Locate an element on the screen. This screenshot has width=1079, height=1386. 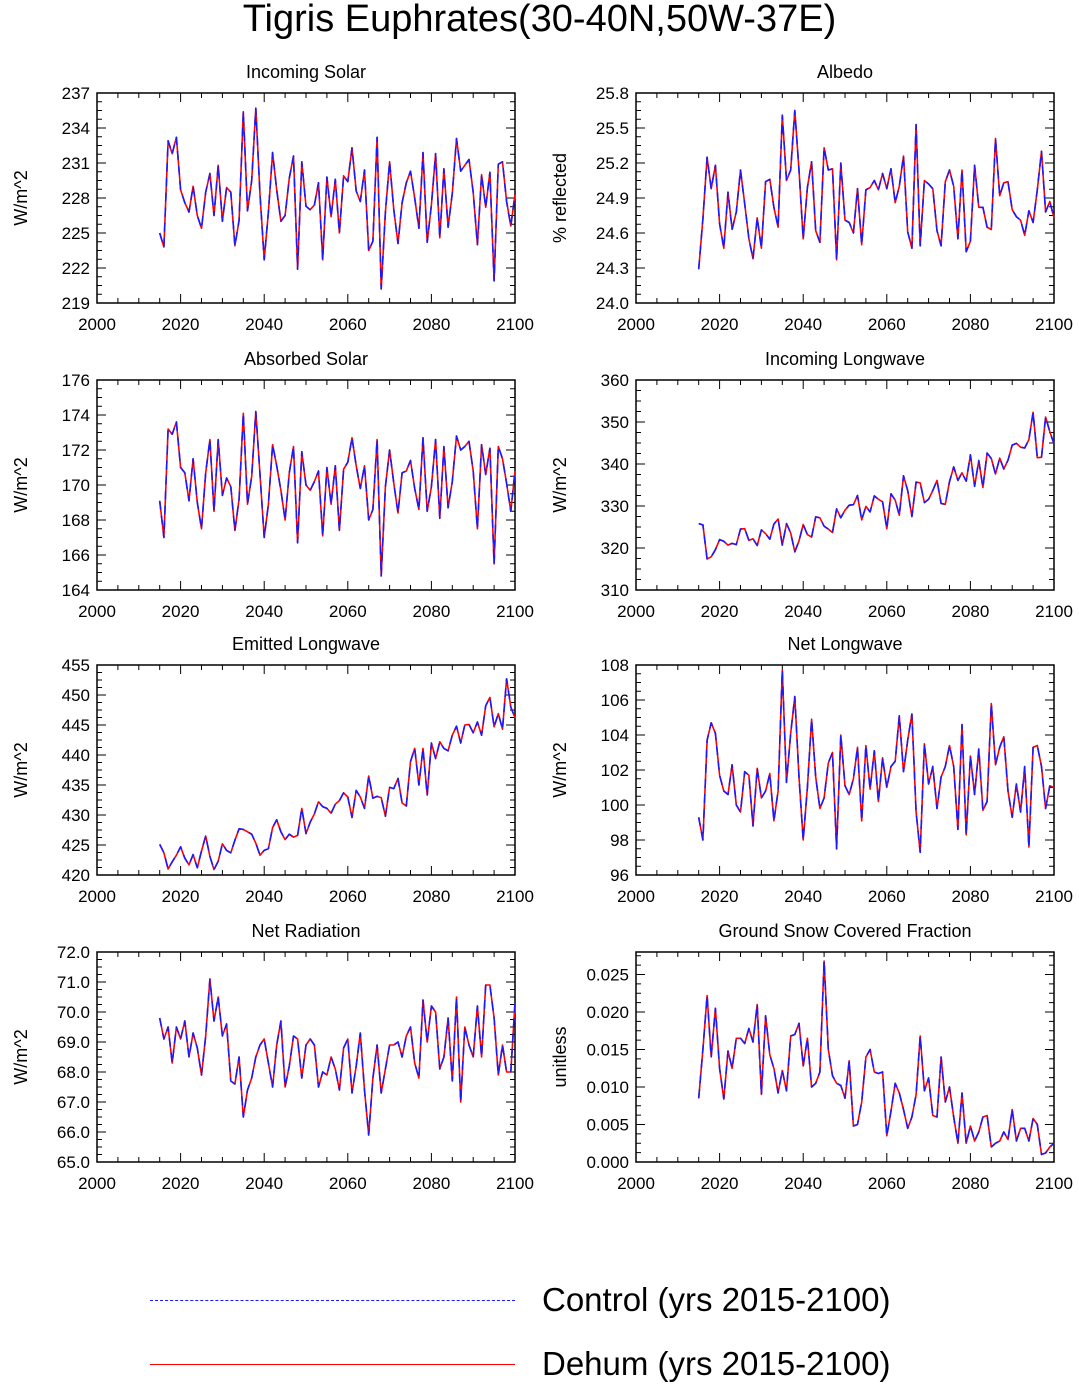
y-tick-label: 68.0 is located at coordinates (73, 1072).